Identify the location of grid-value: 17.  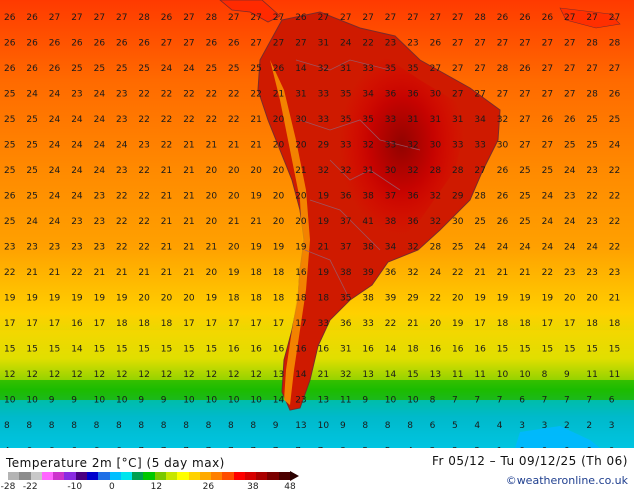
(211, 324).